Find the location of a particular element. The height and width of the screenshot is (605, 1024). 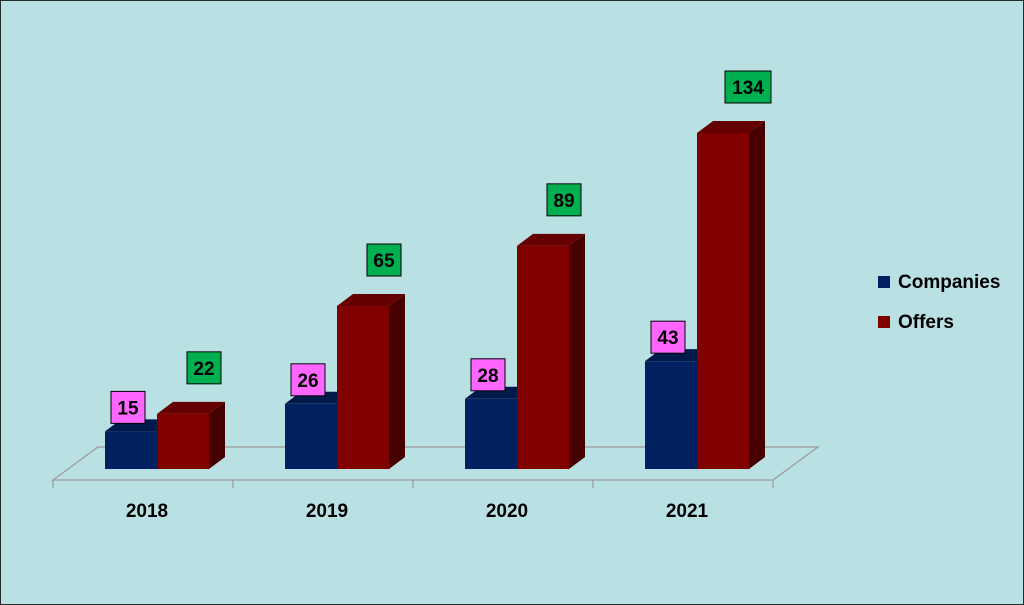

svg-text: 43 is located at coordinates (667, 338).